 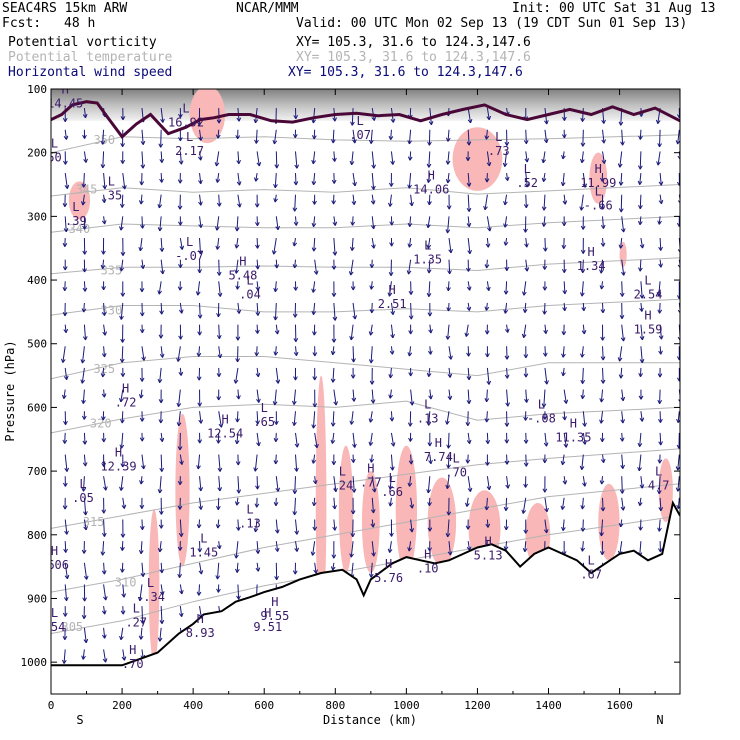 I want to click on hl-value: .07, so click(x=360, y=135).